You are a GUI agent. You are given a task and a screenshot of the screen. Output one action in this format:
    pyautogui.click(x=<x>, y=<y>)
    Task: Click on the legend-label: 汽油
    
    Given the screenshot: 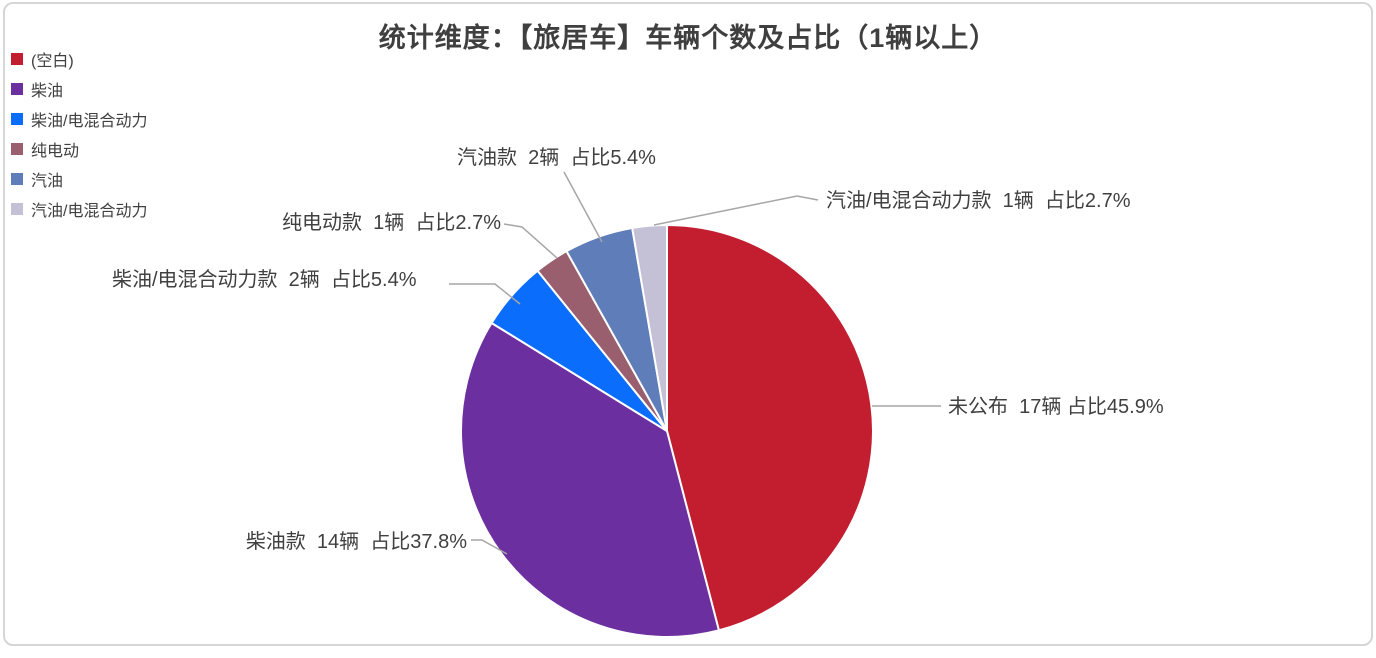 What is the action you would take?
    pyautogui.click(x=47, y=181)
    